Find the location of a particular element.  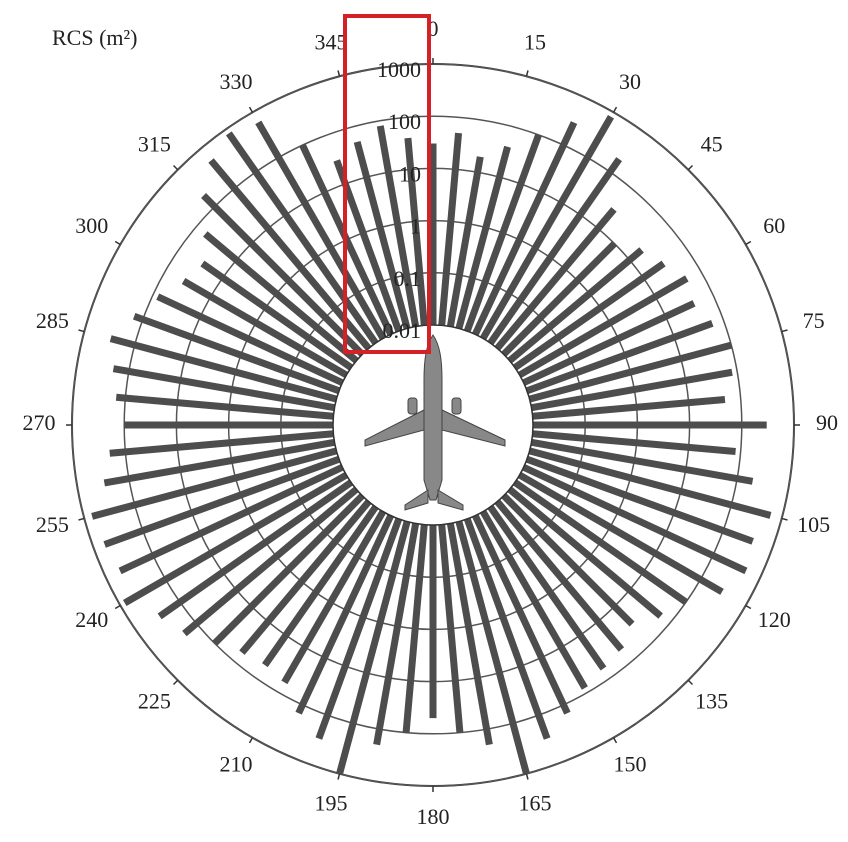

theta-tick-label: 150 is located at coordinates (630, 763).